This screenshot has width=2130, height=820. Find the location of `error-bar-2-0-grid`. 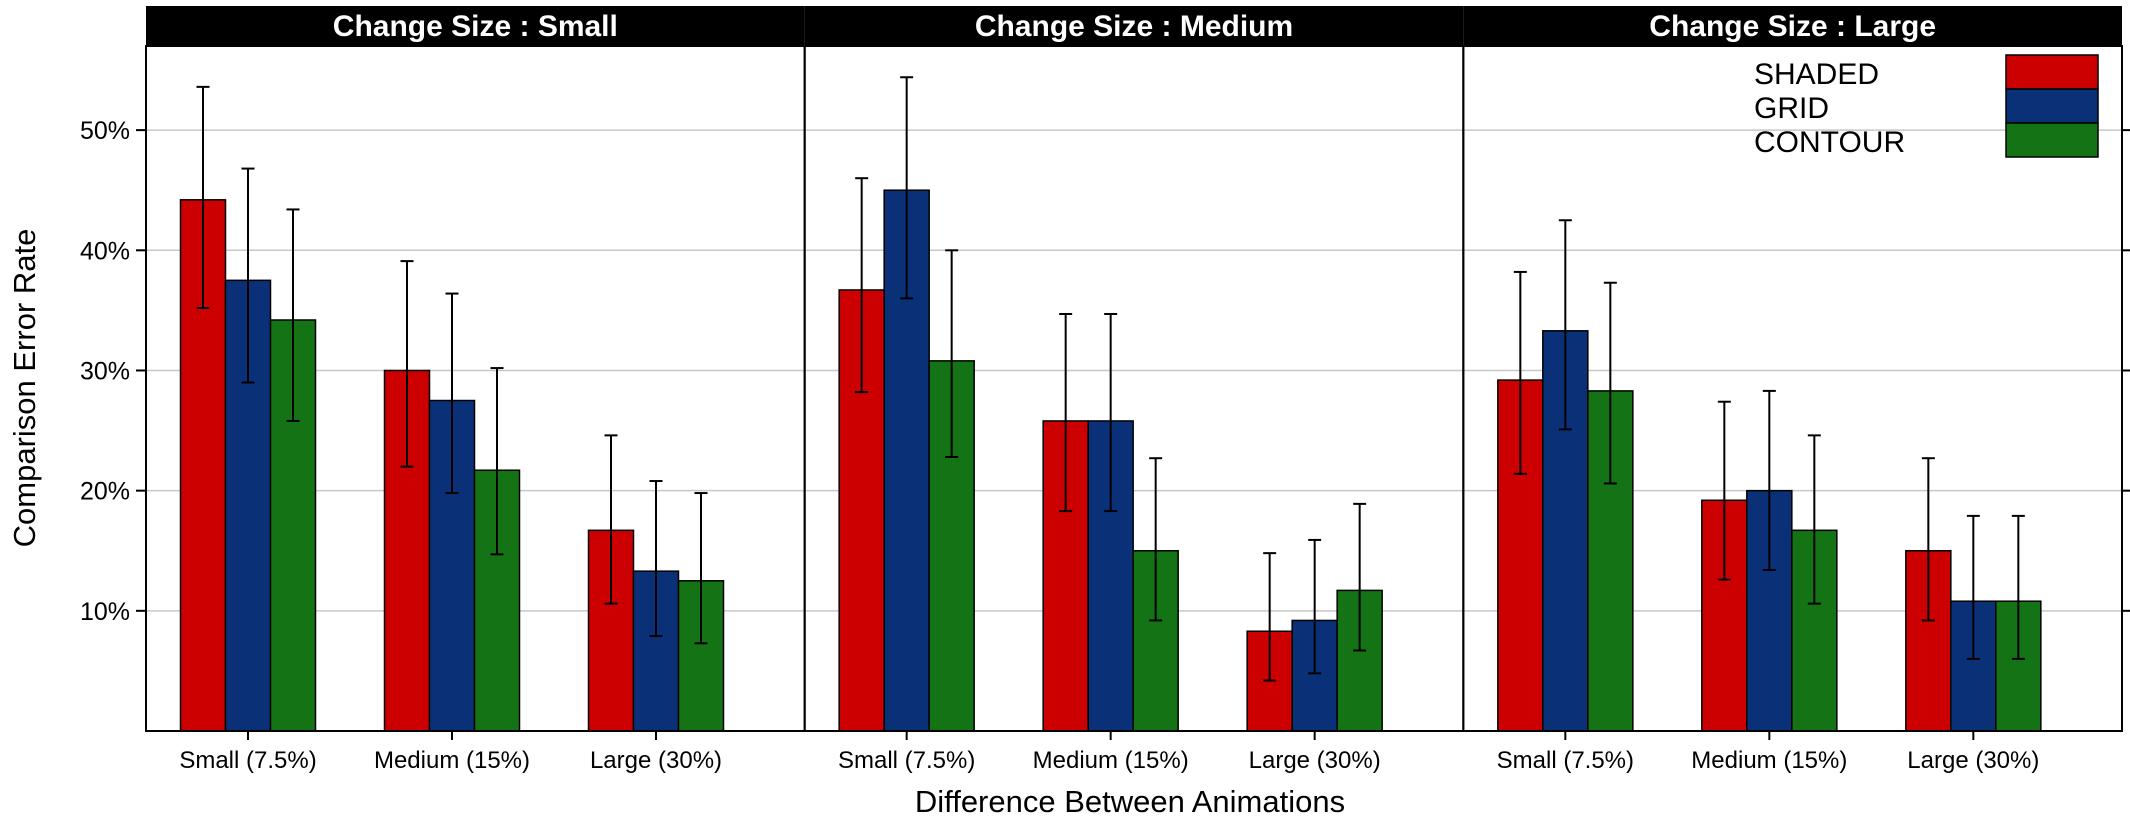

error-bar-2-0-grid is located at coordinates (1565, 325).